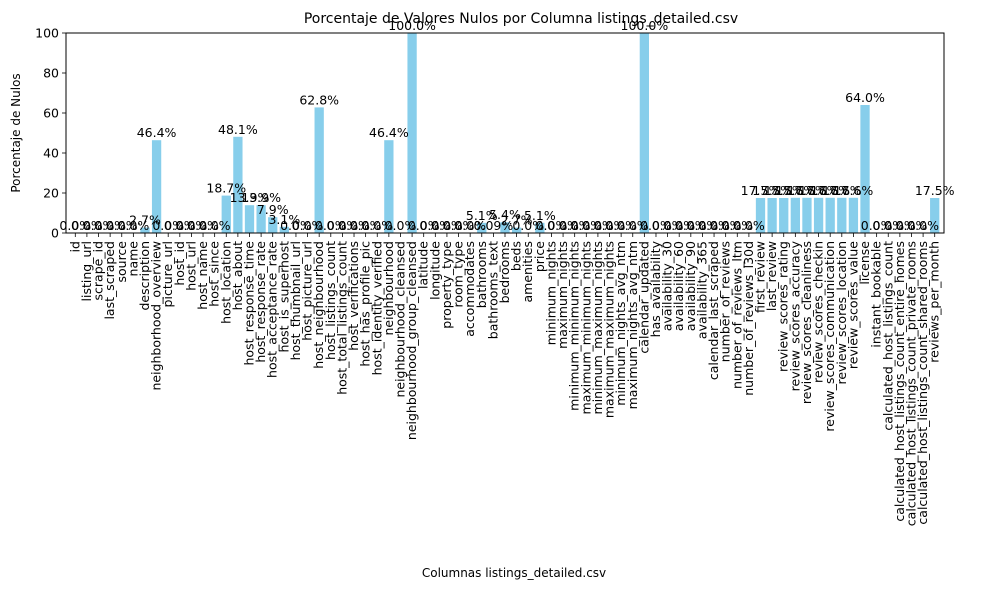 The image size is (989, 590). What do you see at coordinates (389, 132) in the screenshot?
I see `bar-value-label: 46.4%` at bounding box center [389, 132].